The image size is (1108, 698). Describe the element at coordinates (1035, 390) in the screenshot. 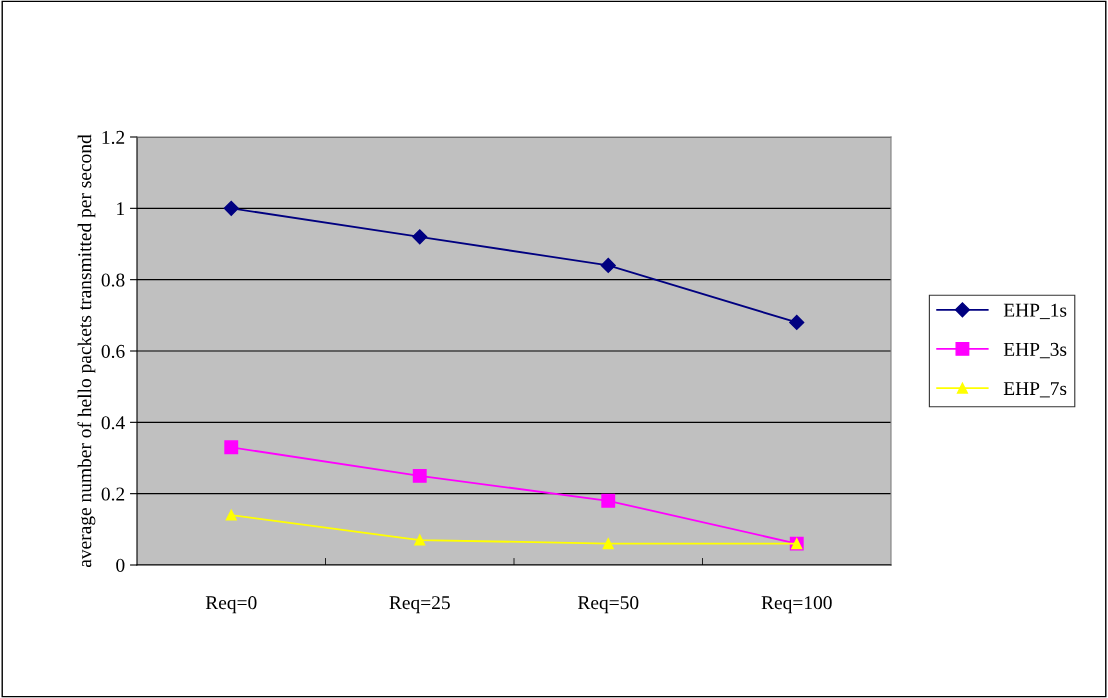

I see `legend-label: EHP_7s` at that location.